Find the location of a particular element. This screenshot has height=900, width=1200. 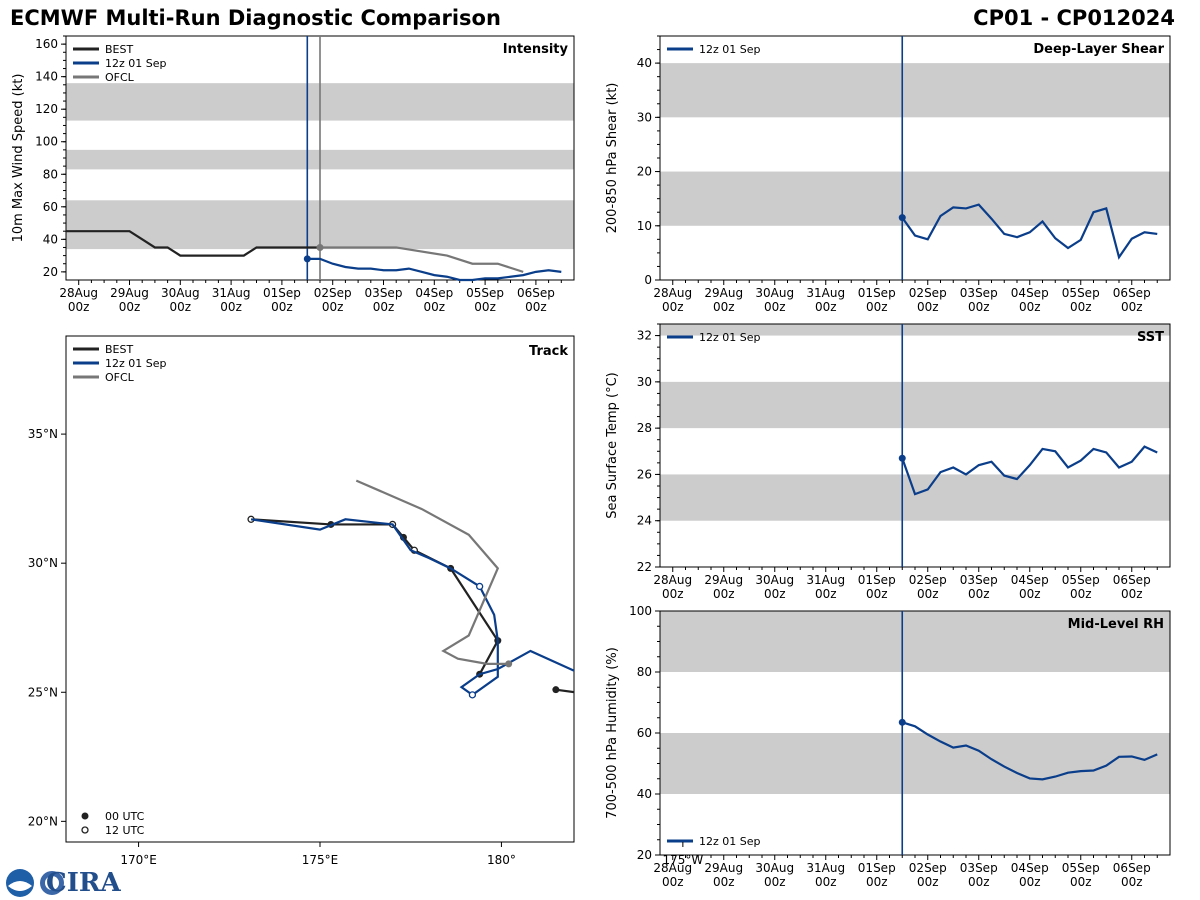

y-axis-label: 200-850 hPa Shear (kt) is located at coordinates (612, 158).